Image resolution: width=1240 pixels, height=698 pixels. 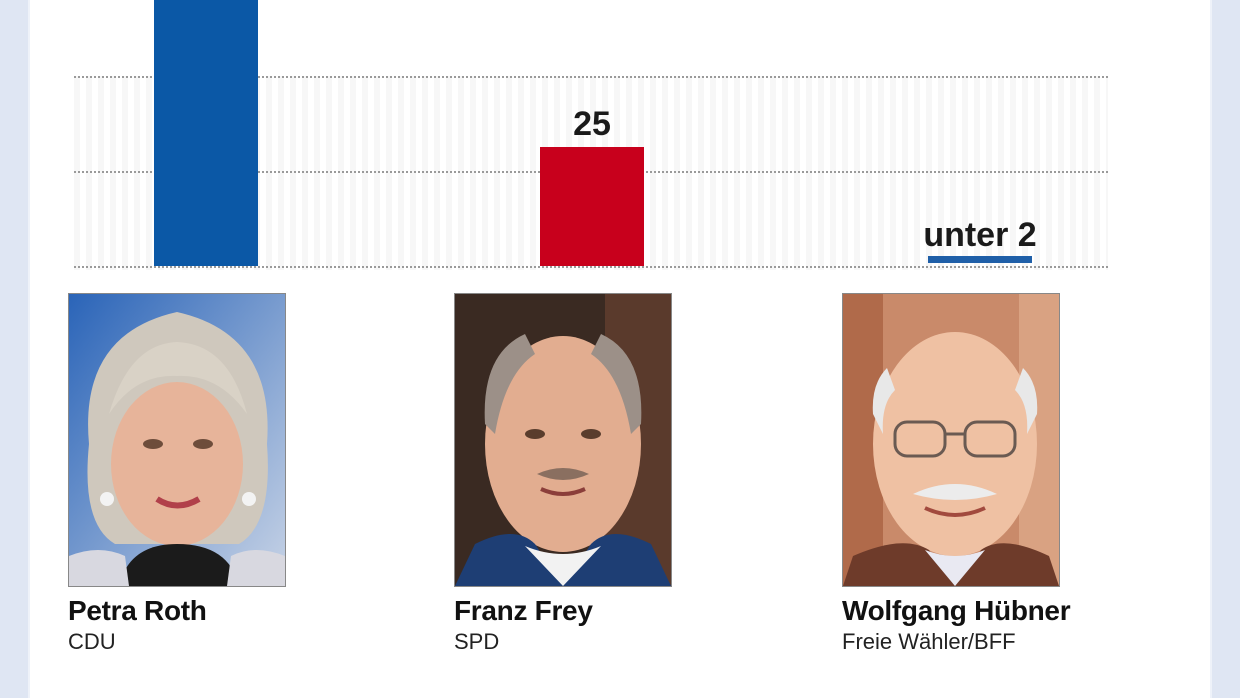 I want to click on candidate-name: Wolfgang Hübner, so click(x=956, y=610).